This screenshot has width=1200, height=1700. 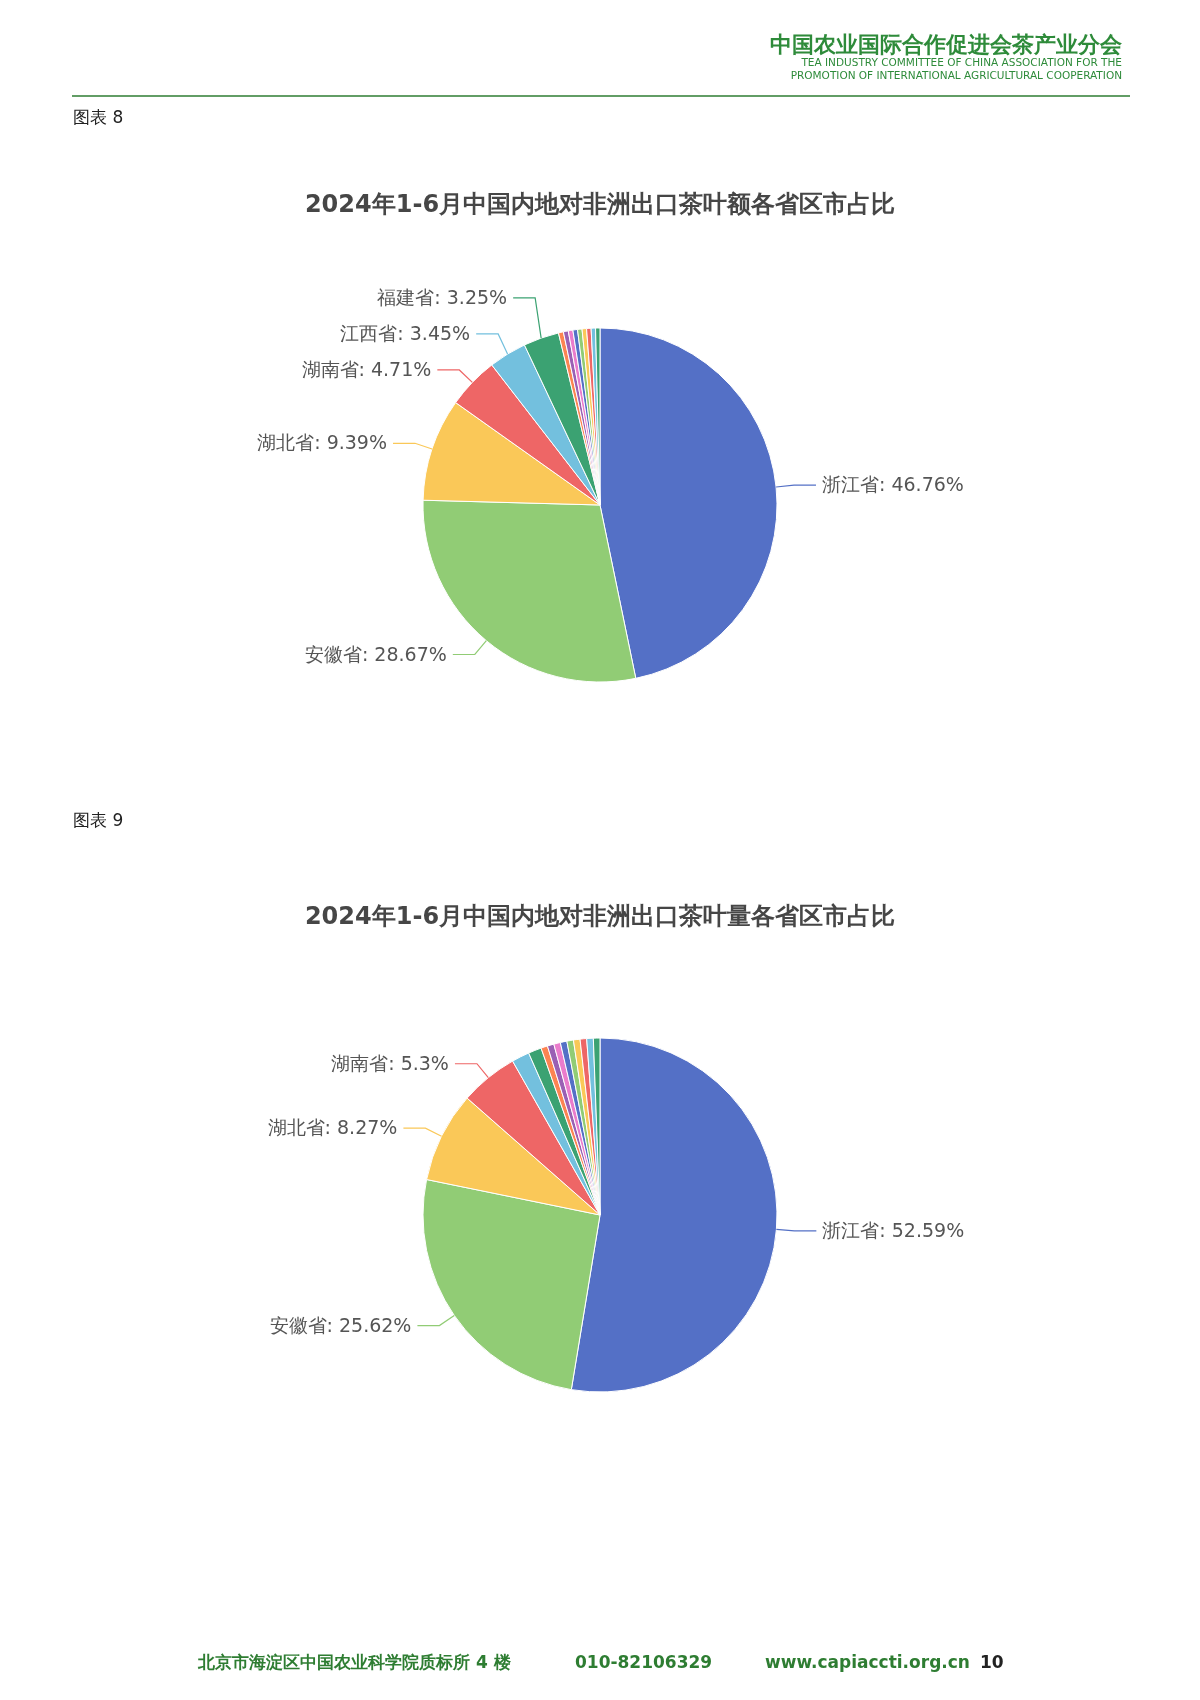 What do you see at coordinates (867, 1662) in the screenshot?
I see `text: www.capiaccti.org.cn` at bounding box center [867, 1662].